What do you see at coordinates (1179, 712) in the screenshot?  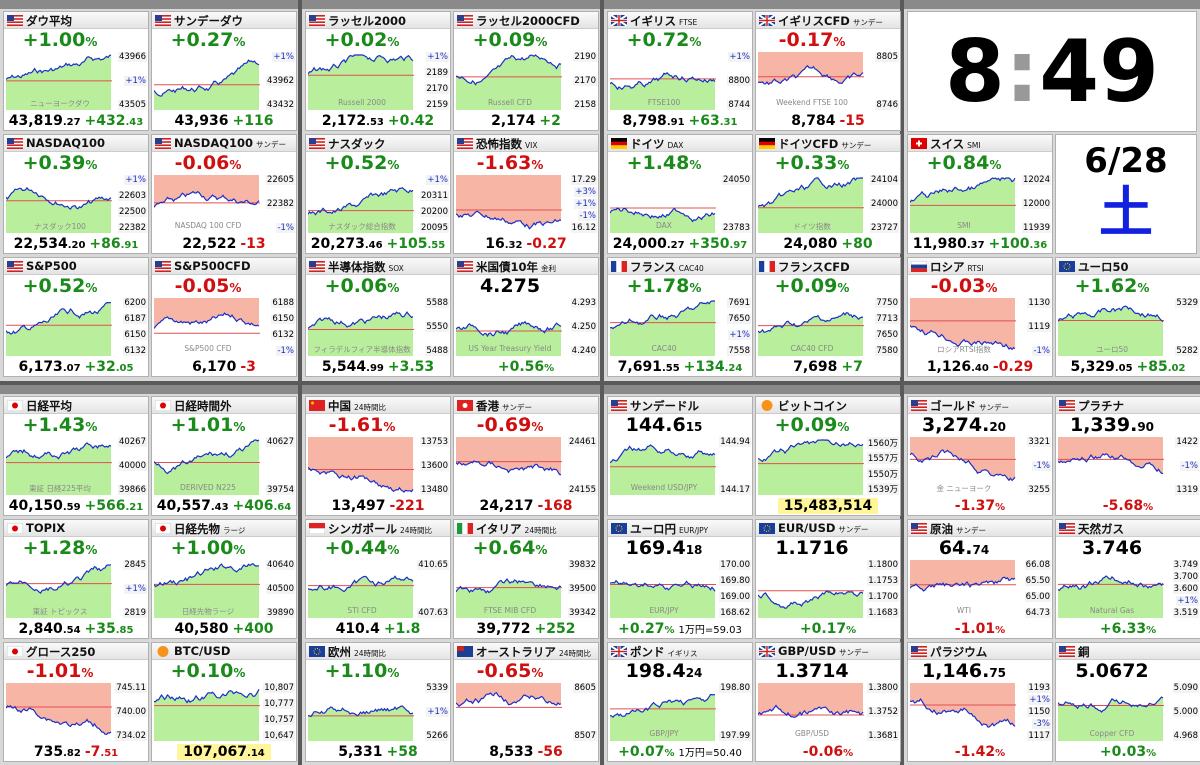 I see `axis-labels: 5.090 5.000 4.968` at bounding box center [1179, 712].